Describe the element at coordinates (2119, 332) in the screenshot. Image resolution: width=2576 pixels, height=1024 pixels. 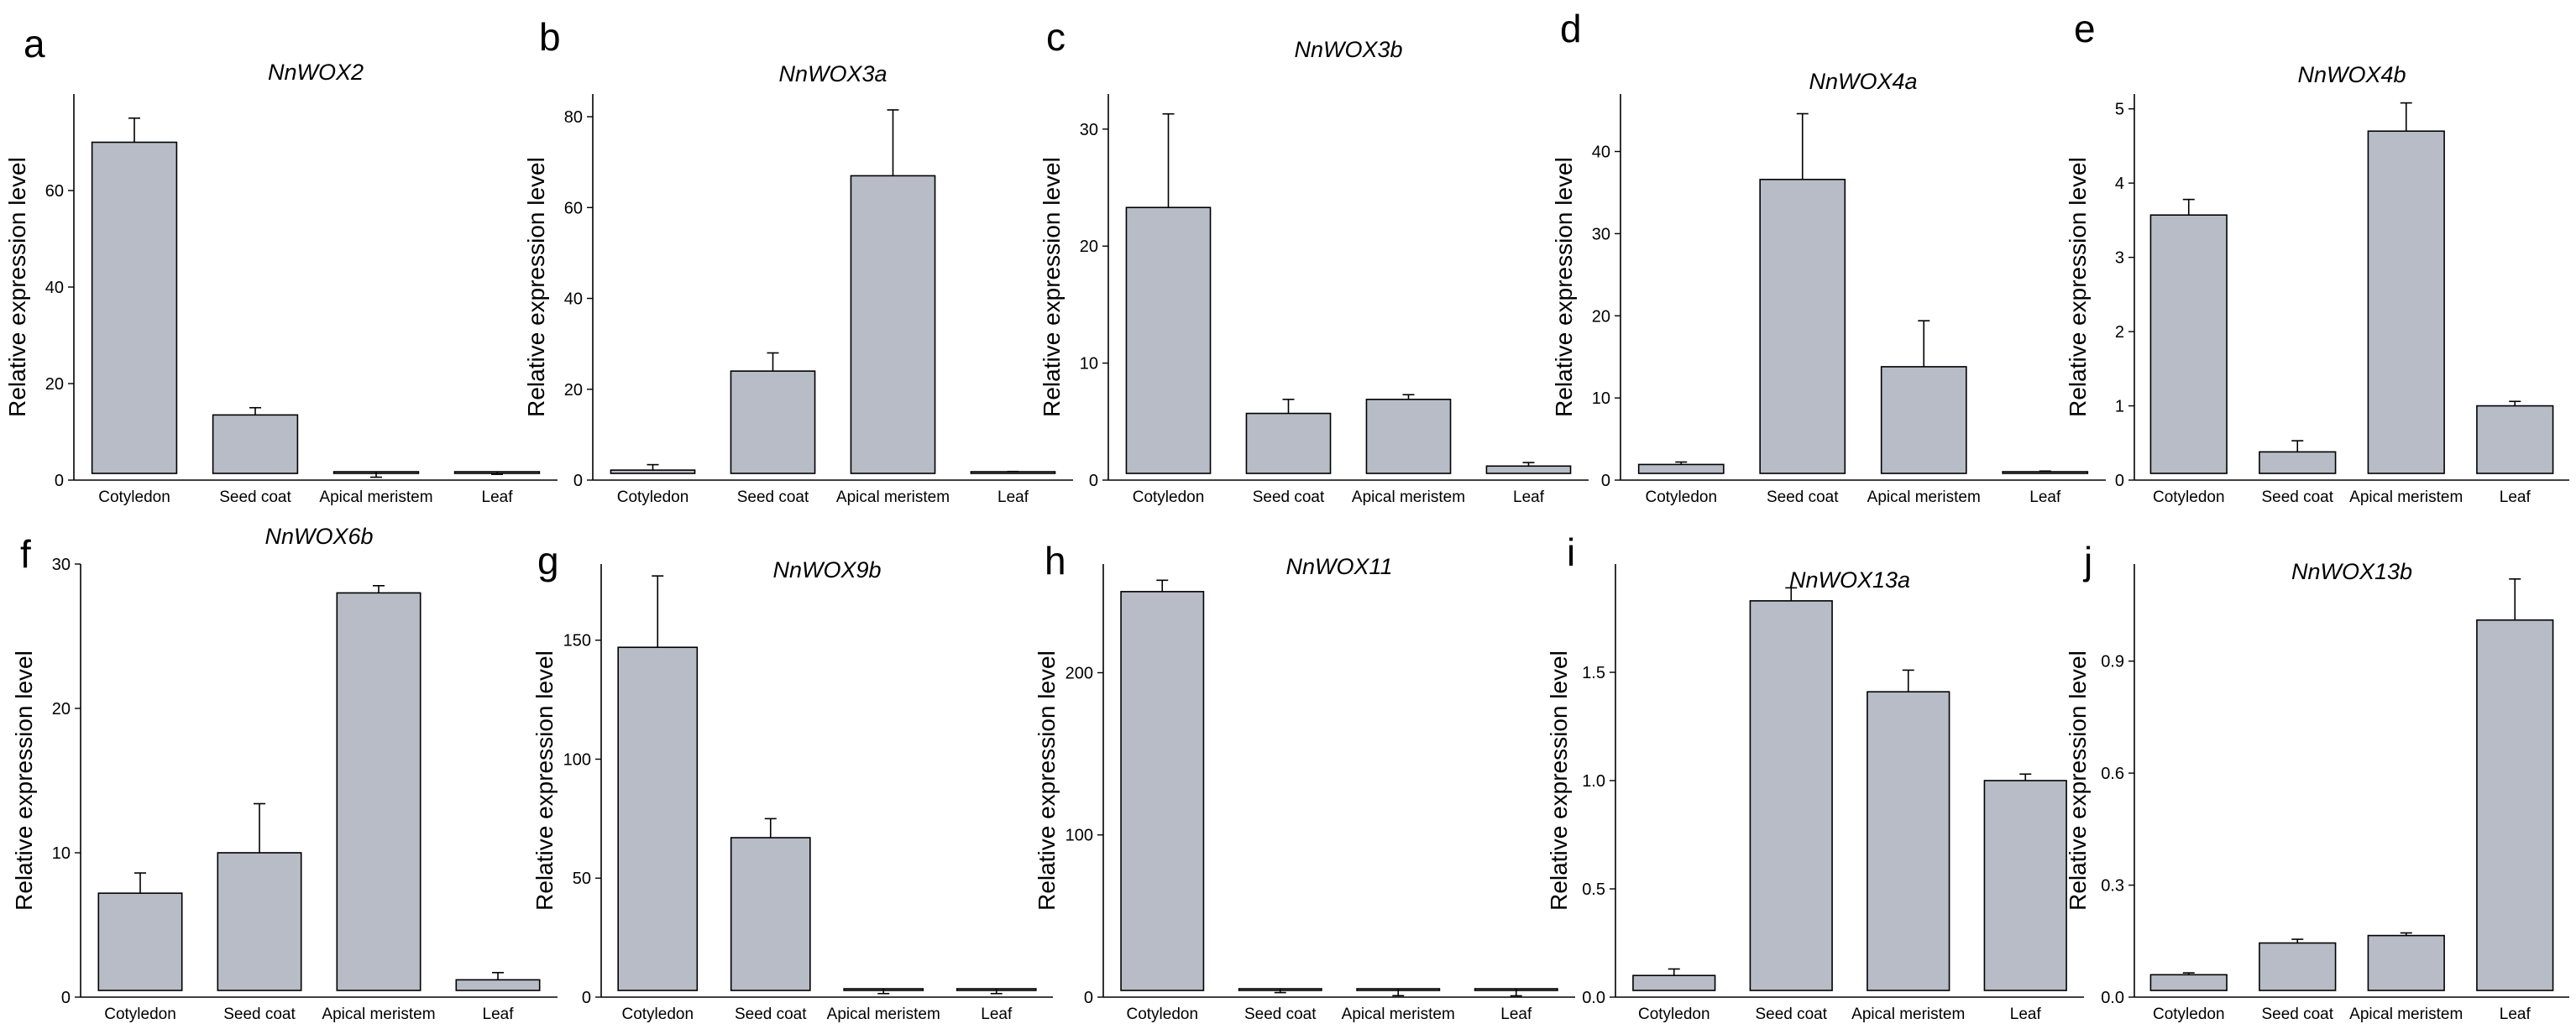
I see `y-tick-label: 2` at that location.